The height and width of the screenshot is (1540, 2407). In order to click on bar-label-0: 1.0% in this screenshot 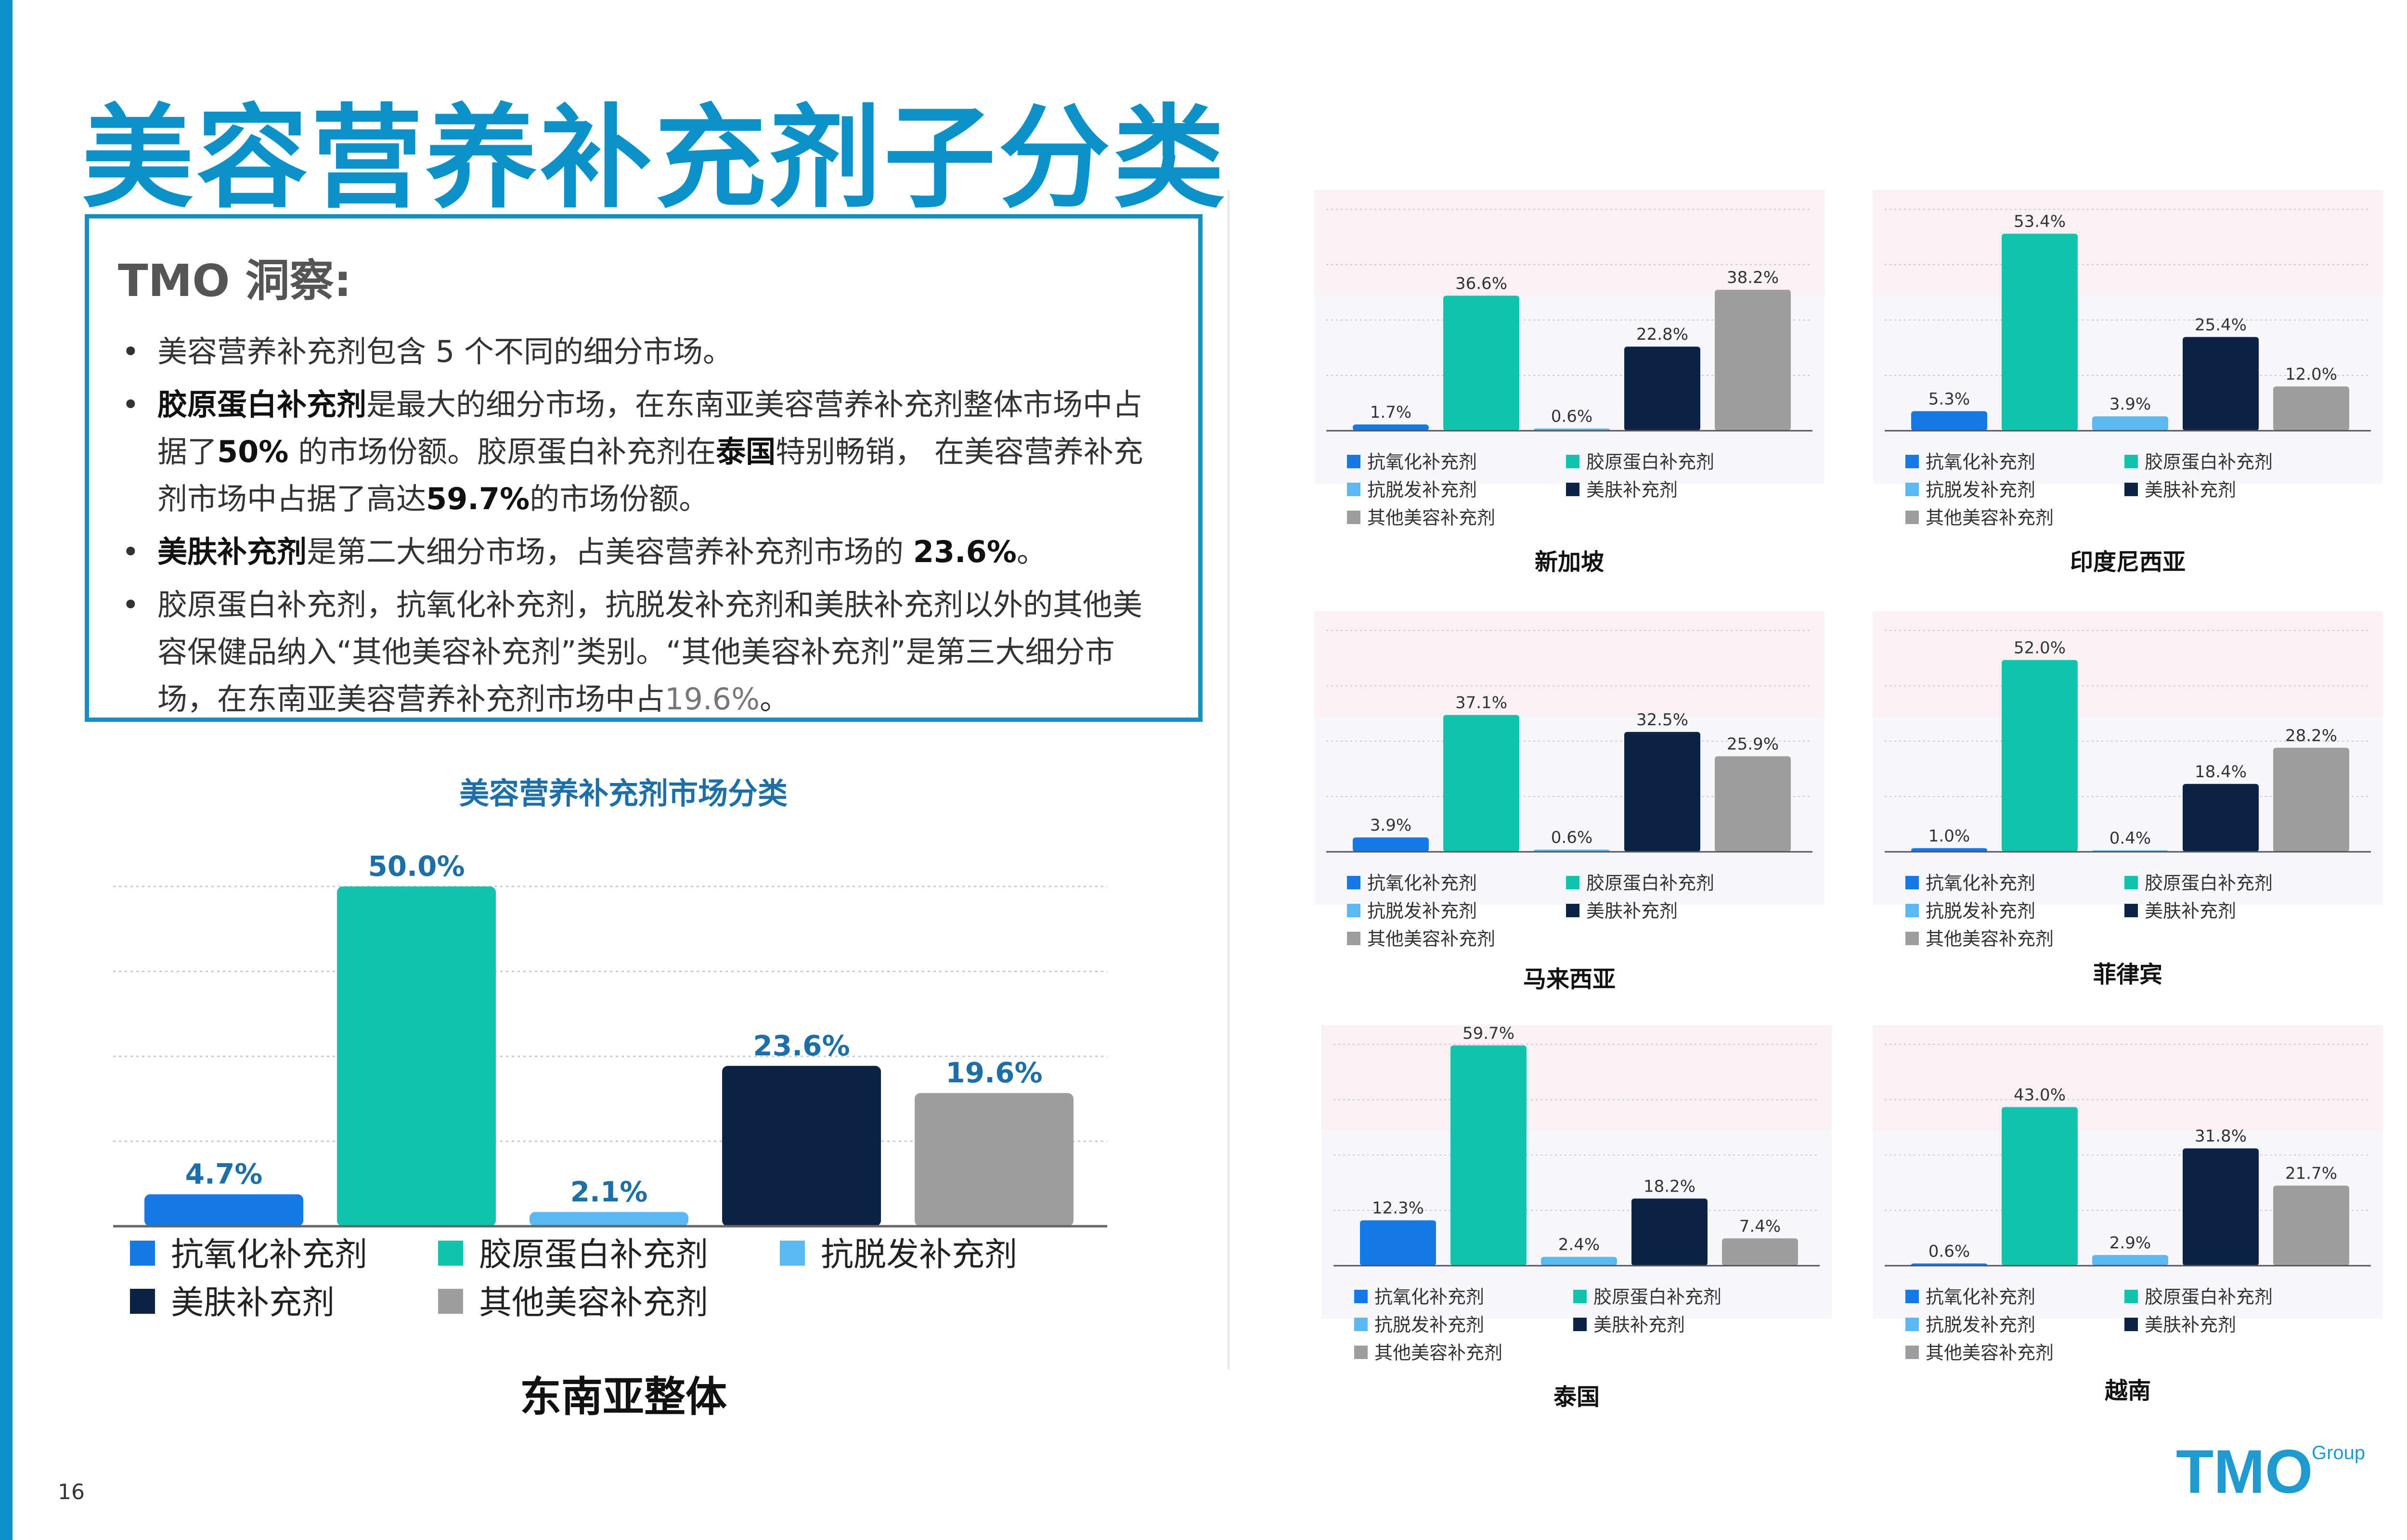, I will do `click(1949, 836)`.